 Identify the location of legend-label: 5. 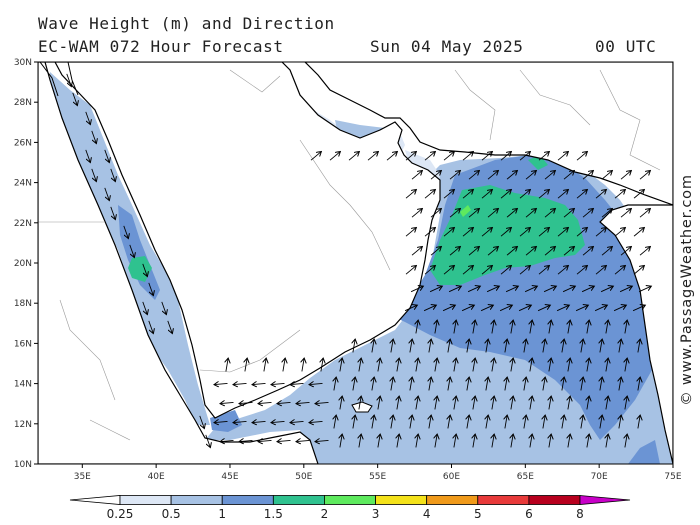
(478, 514).